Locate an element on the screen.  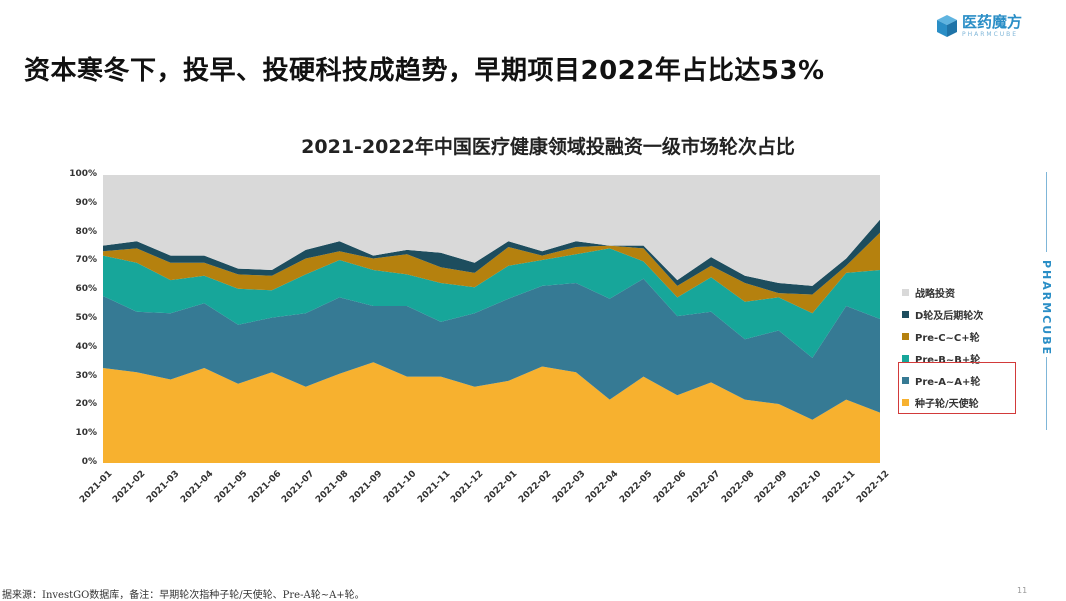
legend-item: Pre-C~C+轮 is located at coordinates (942, 336).